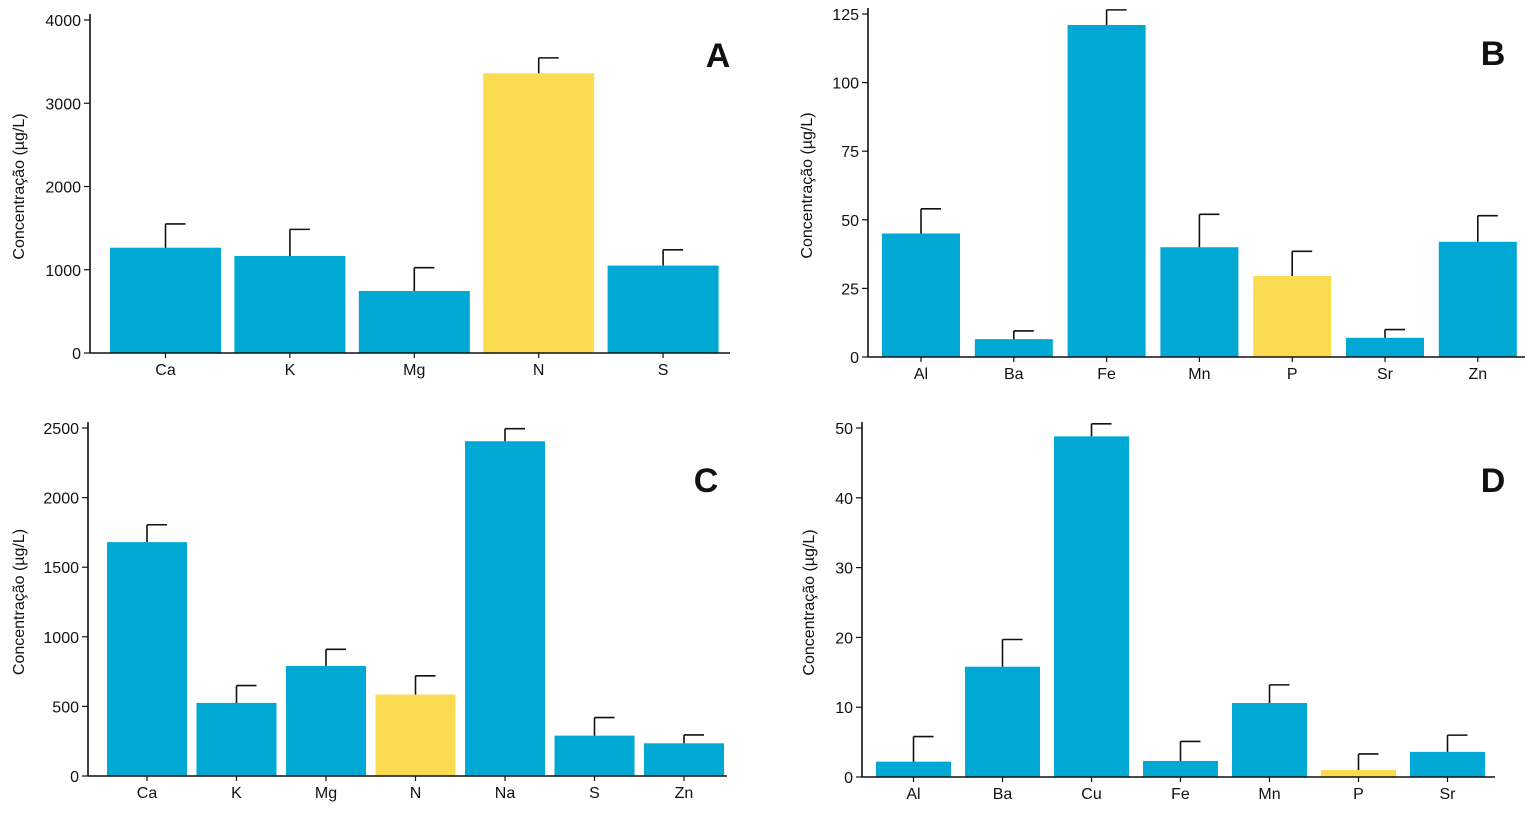 This screenshot has width=1536, height=817. I want to click on y-tick-label: 2500, so click(61, 429).